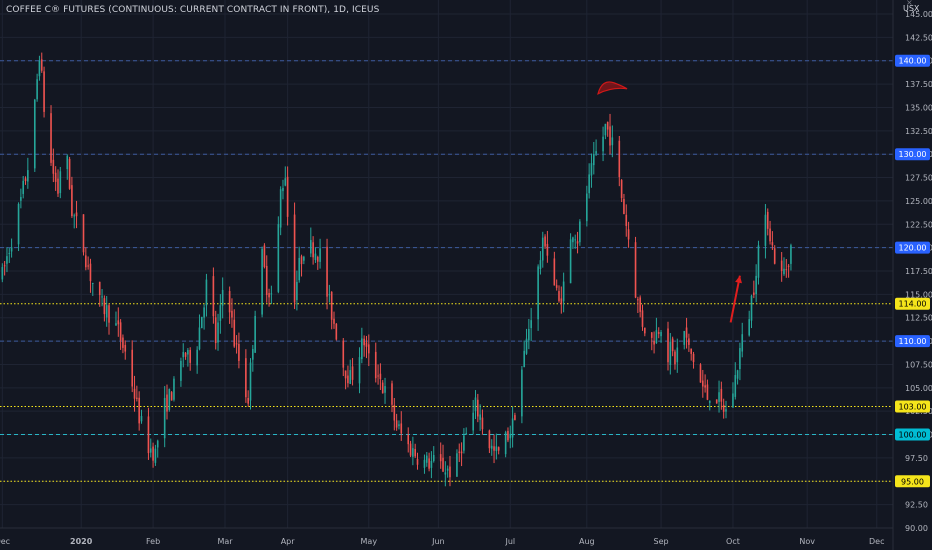 This screenshot has width=932, height=550. I want to click on y-tick-label: 92.50, so click(916, 505).